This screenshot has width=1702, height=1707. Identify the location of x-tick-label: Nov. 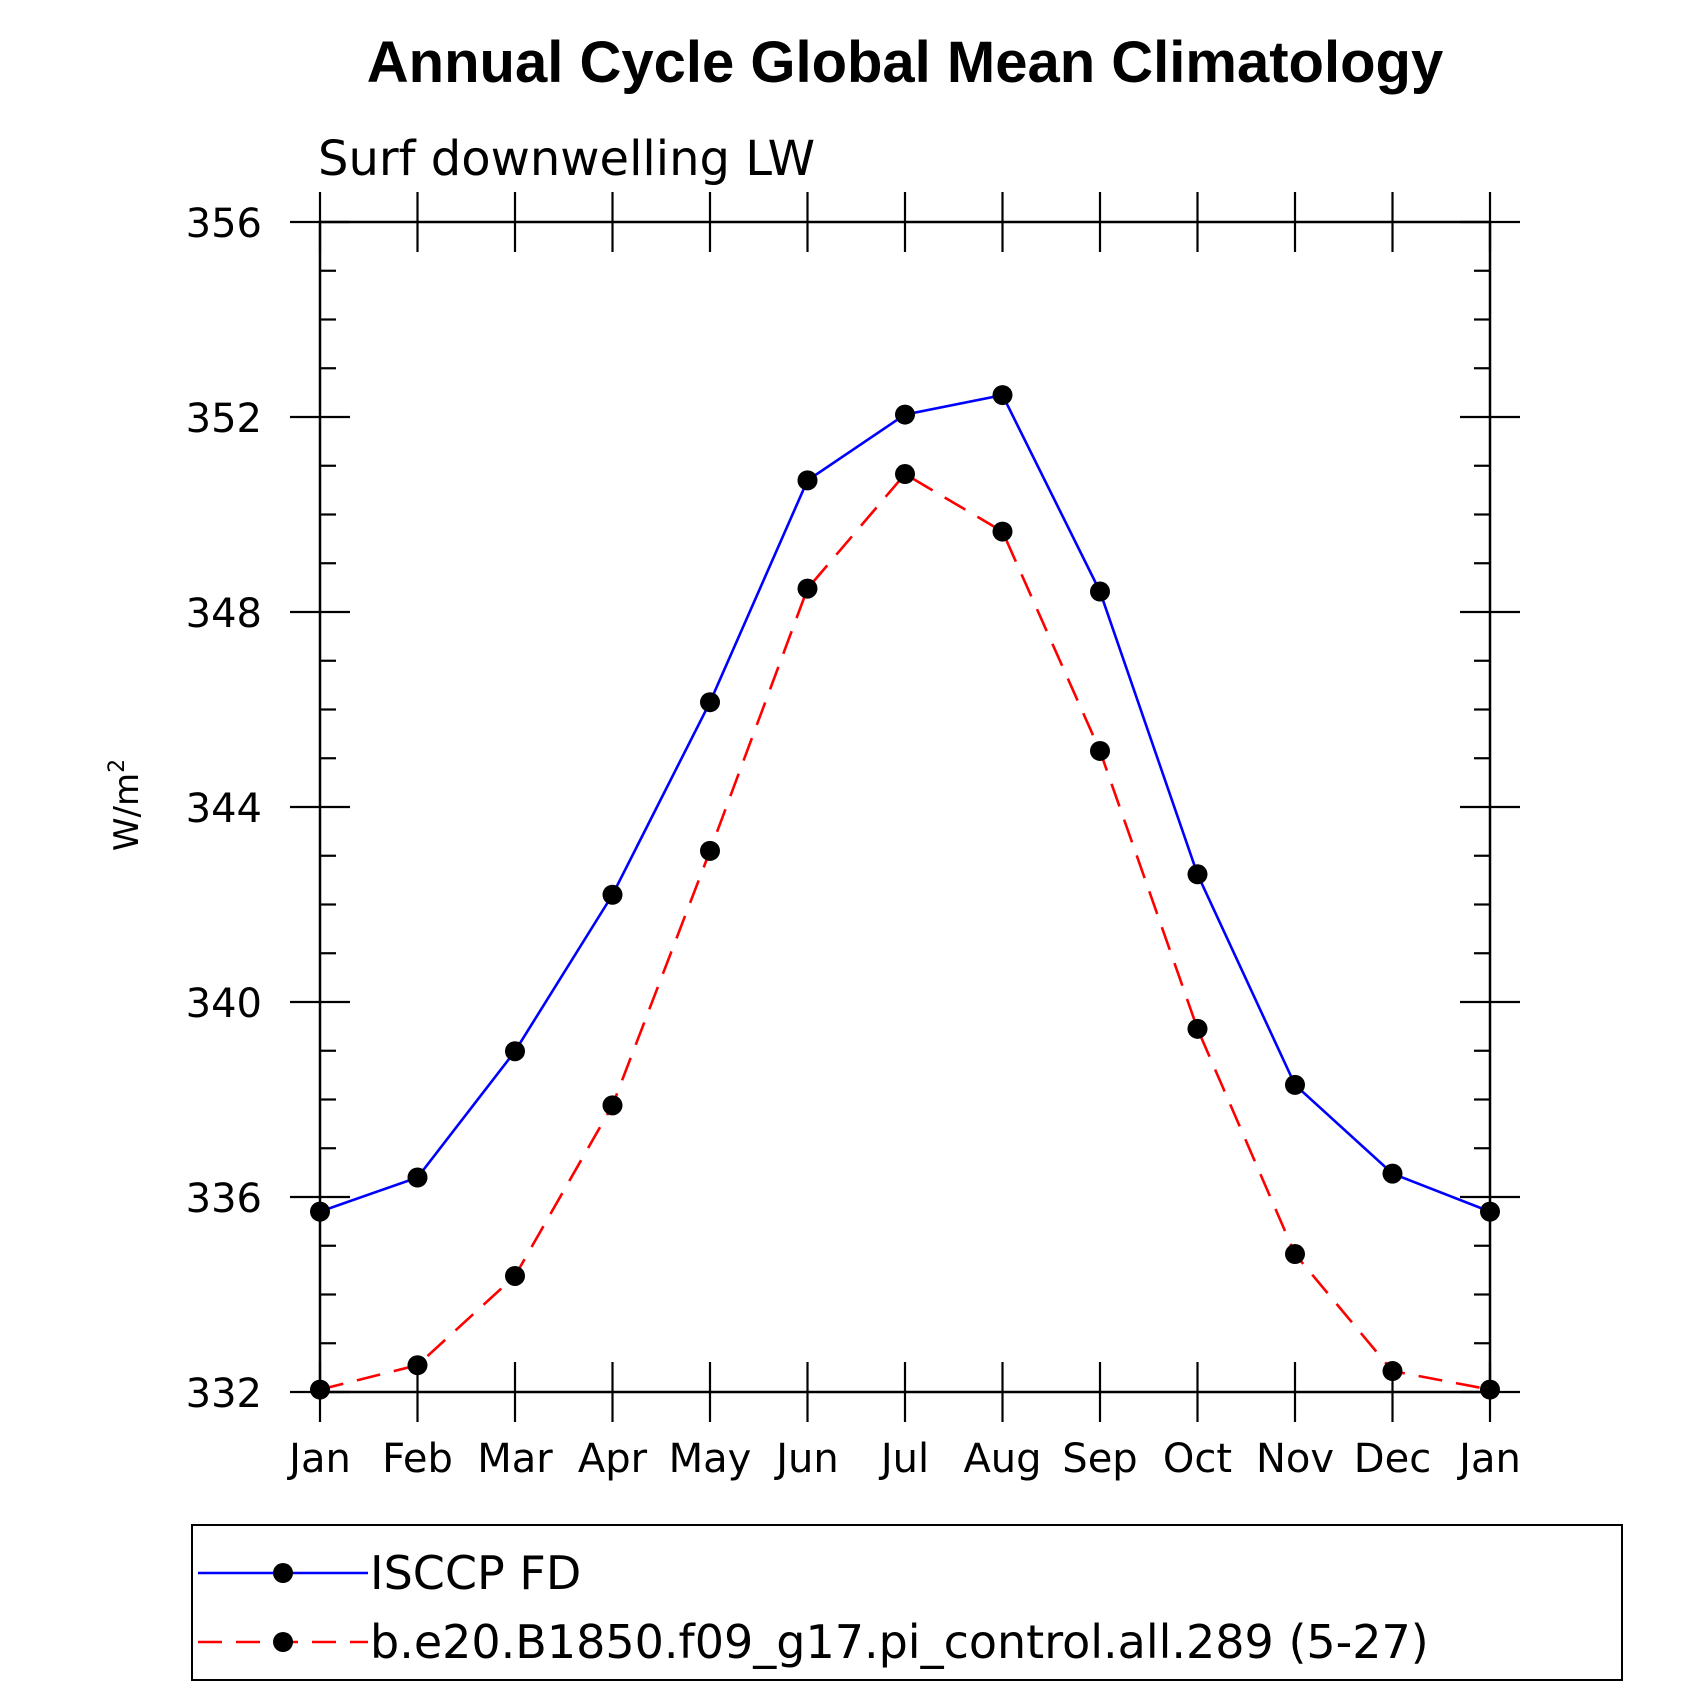
(1295, 1459).